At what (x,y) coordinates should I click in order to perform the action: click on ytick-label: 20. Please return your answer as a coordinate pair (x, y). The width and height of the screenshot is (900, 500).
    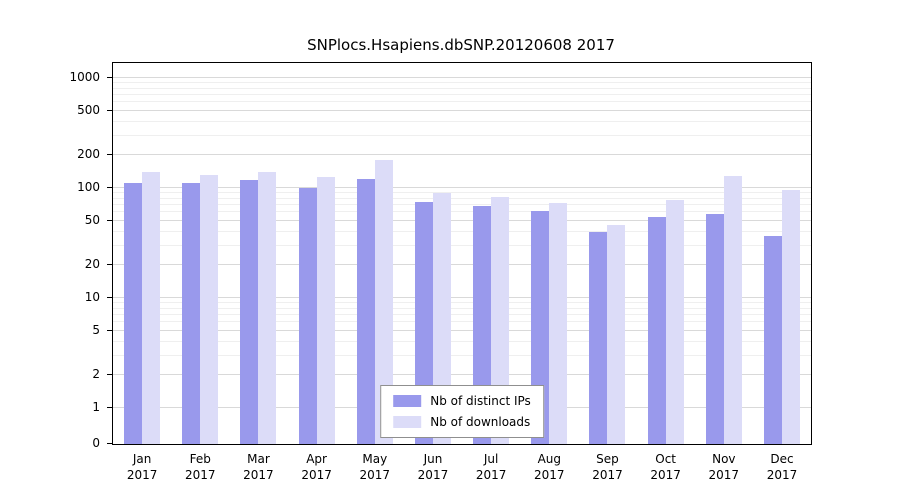
    Looking at the image, I should click on (92, 263).